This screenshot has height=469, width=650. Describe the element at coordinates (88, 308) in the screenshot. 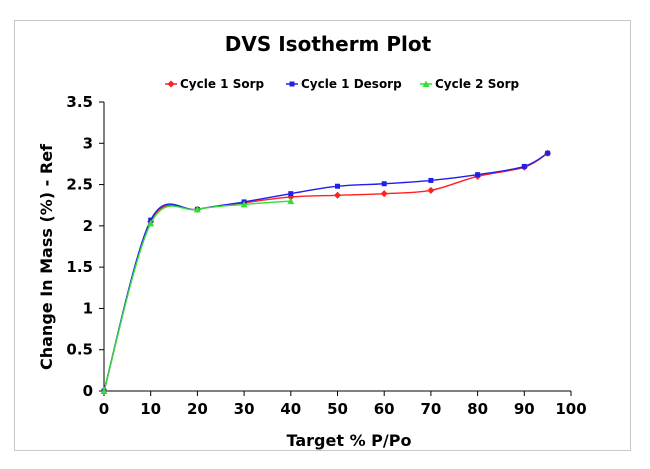

I see `y-tick-label: 1` at that location.